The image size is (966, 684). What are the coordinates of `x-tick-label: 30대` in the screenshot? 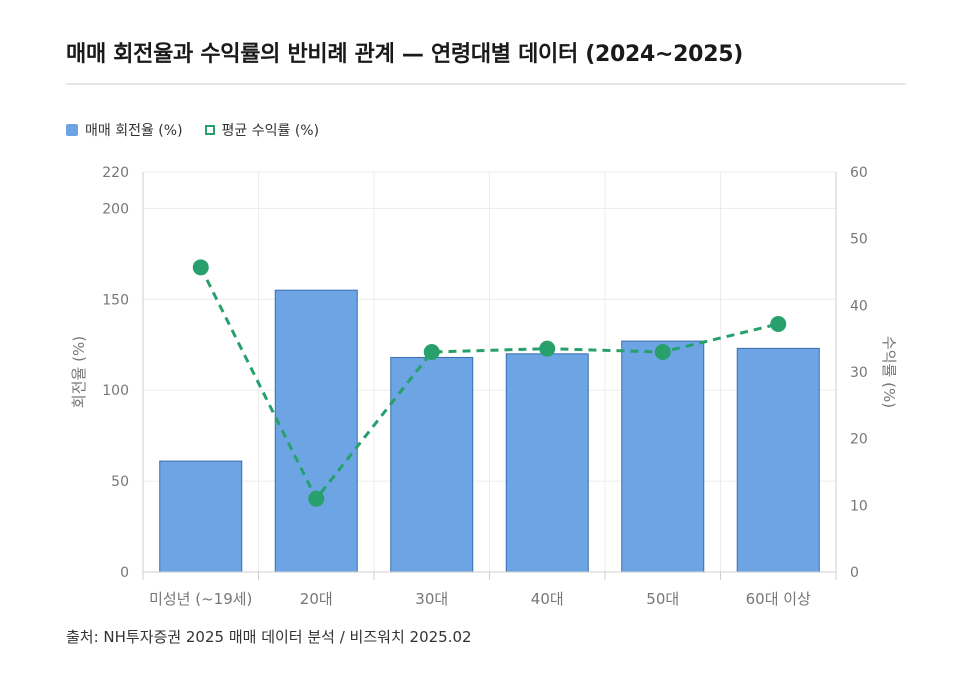 It's located at (431, 599).